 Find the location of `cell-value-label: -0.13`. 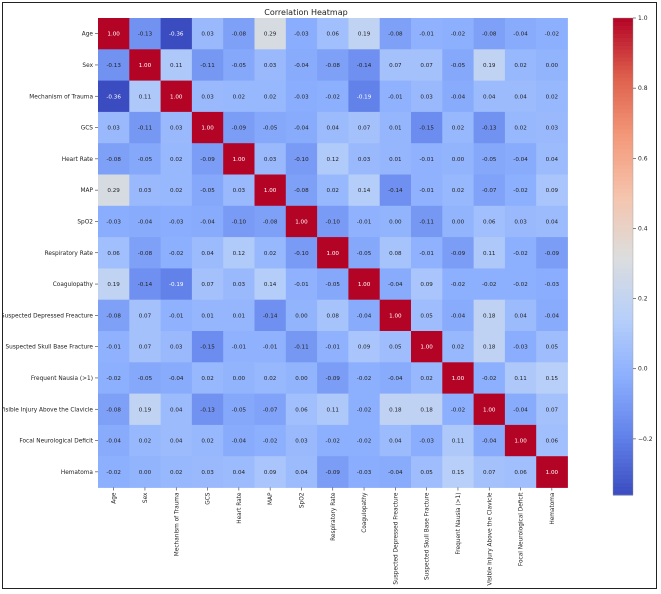

cell-value-label: -0.13 is located at coordinates (145, 35).